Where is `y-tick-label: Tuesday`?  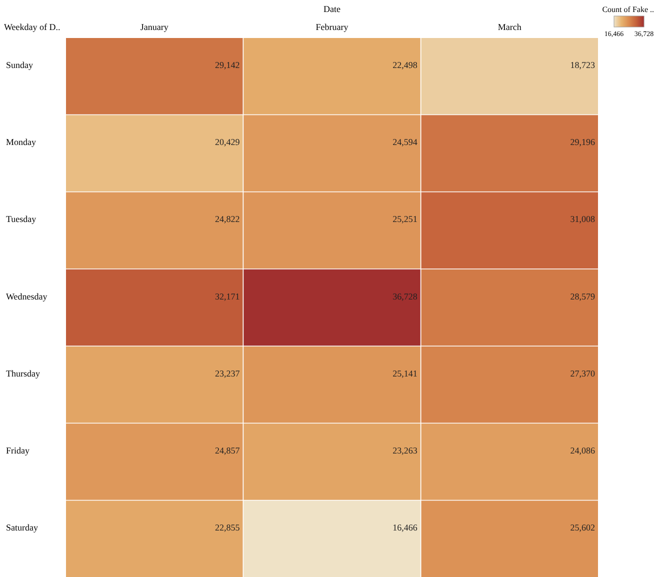
y-tick-label: Tuesday is located at coordinates (21, 219).